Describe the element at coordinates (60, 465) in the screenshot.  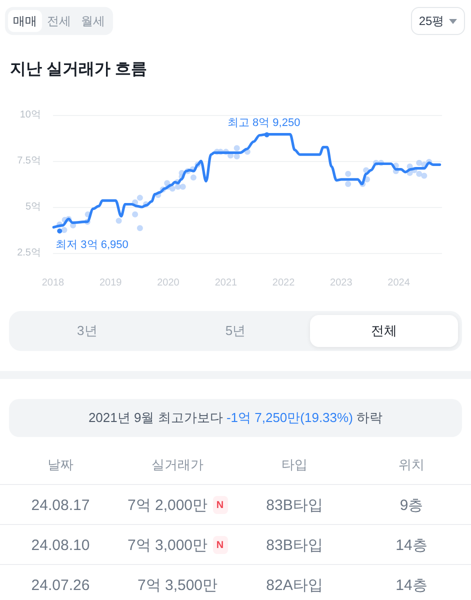
I see `text: 날짜` at that location.